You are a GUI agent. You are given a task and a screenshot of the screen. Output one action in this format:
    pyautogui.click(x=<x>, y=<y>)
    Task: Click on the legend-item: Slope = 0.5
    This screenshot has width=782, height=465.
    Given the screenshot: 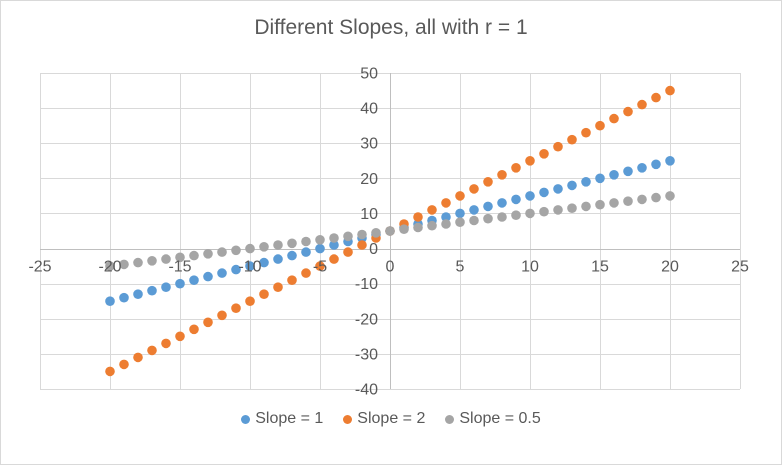 What is the action you would take?
    pyautogui.click(x=493, y=419)
    